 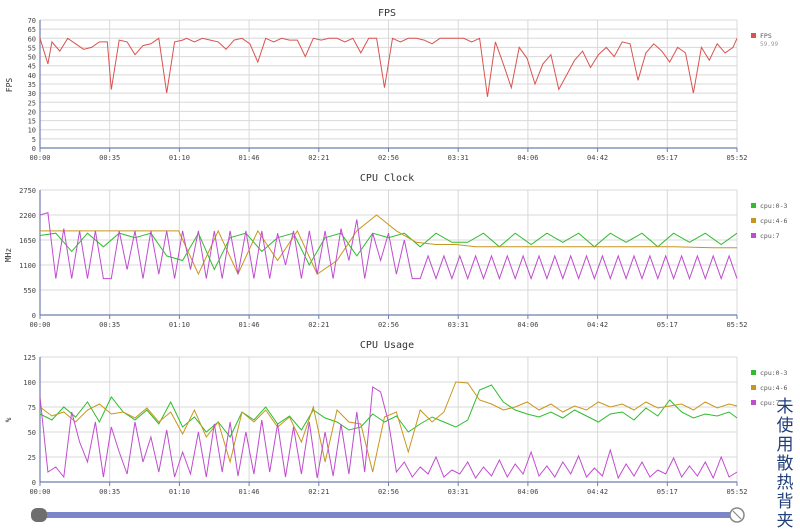 What do you see at coordinates (9, 85) in the screenshot?
I see `y-axis-label: FPS` at bounding box center [9, 85].